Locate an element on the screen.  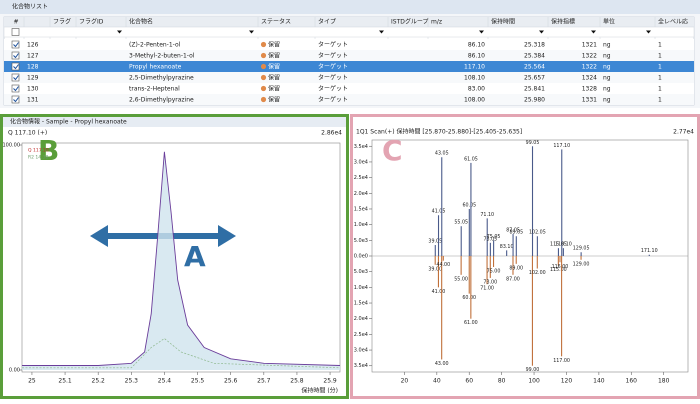
peak-label: 55.00 is located at coordinates (461, 279).